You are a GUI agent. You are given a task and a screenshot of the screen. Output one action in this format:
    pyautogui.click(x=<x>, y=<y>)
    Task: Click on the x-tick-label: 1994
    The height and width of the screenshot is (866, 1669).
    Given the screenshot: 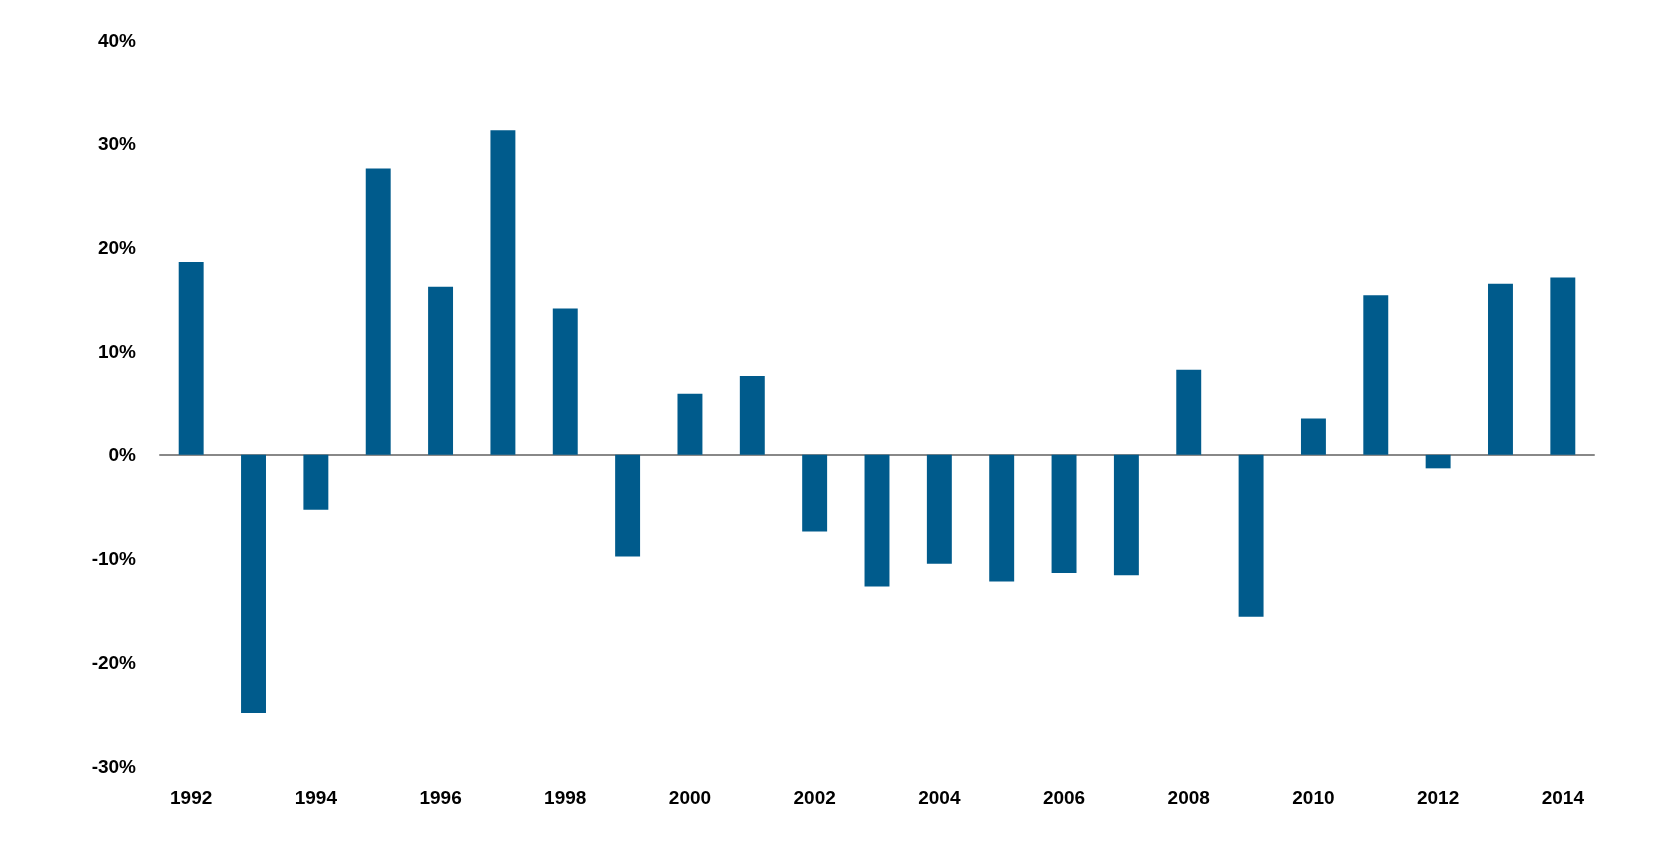 What is the action you would take?
    pyautogui.click(x=316, y=797)
    